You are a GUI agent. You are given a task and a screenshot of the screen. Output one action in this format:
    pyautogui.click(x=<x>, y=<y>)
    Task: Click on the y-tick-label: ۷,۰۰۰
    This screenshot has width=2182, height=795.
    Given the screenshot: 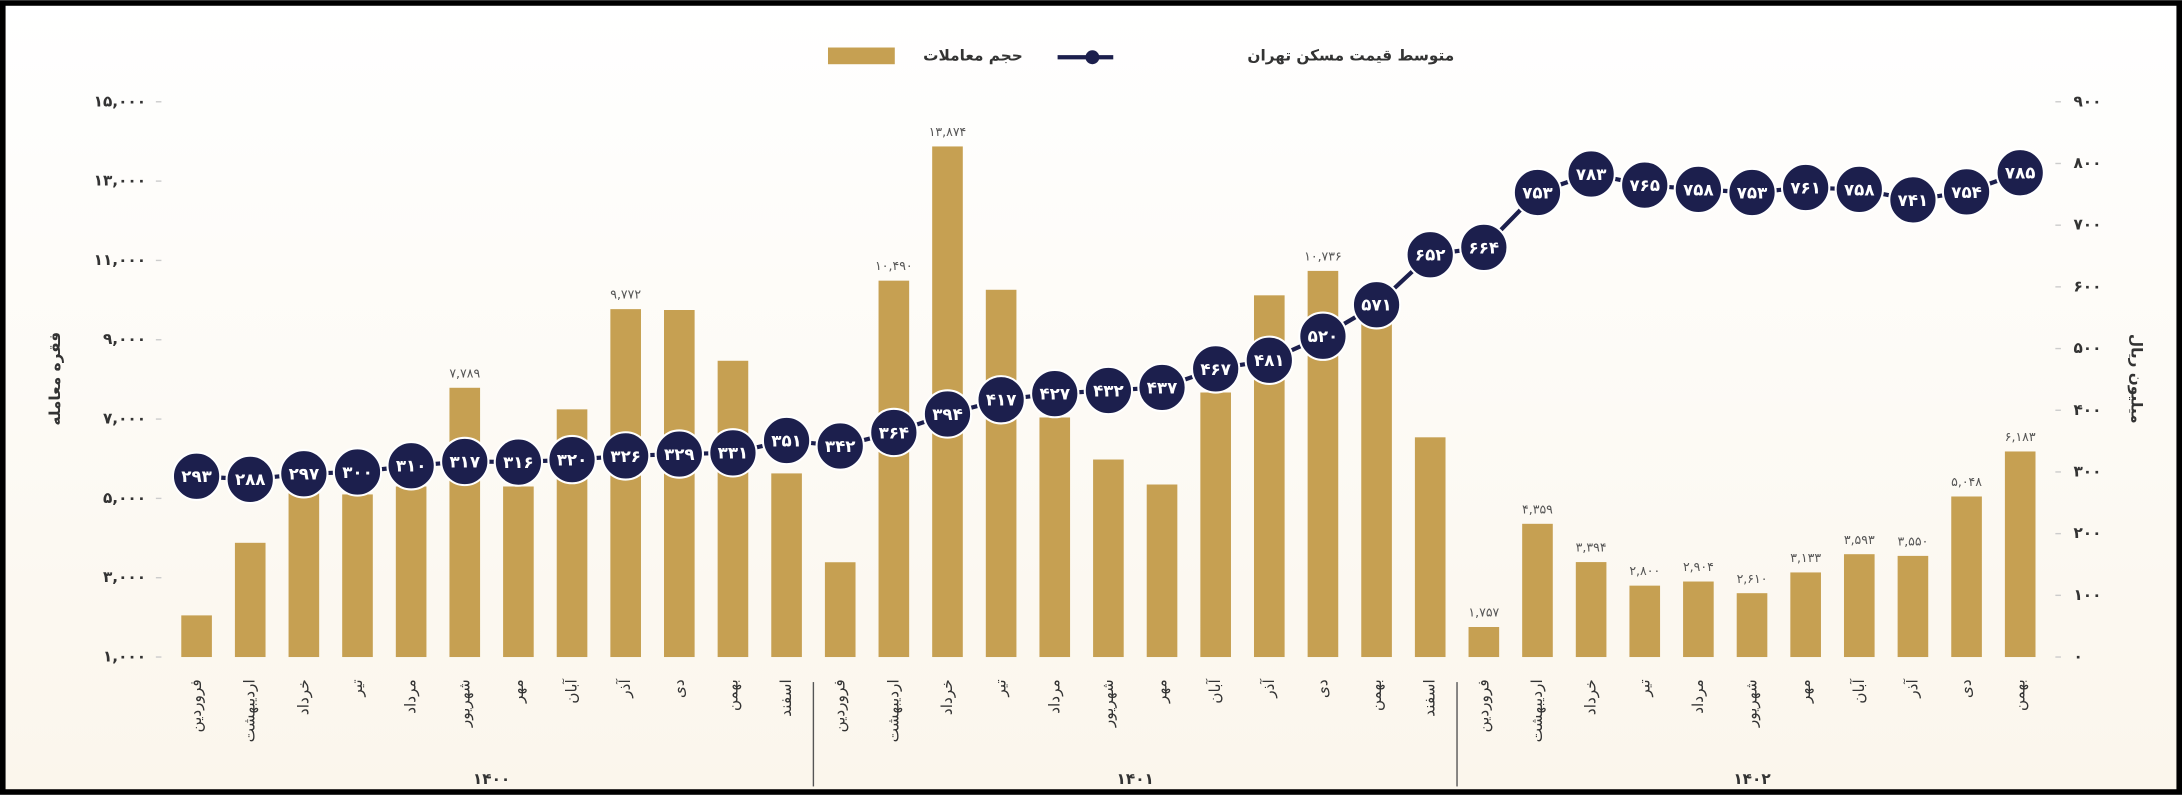 What is the action you would take?
    pyautogui.click(x=124, y=419)
    